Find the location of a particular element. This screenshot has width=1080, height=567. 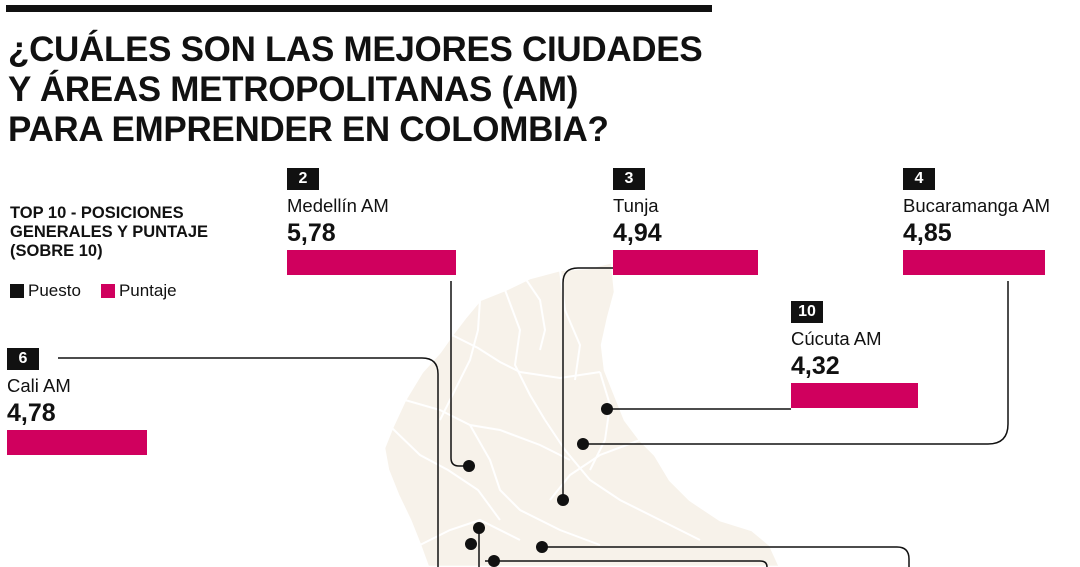

marker-medellin is located at coordinates (469, 466).